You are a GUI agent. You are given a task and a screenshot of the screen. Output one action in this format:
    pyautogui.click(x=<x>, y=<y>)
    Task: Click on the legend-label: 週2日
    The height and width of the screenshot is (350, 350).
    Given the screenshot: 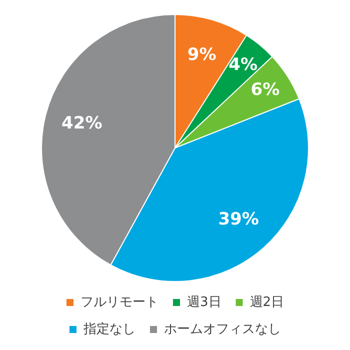 What is the action you would take?
    pyautogui.click(x=267, y=302)
    